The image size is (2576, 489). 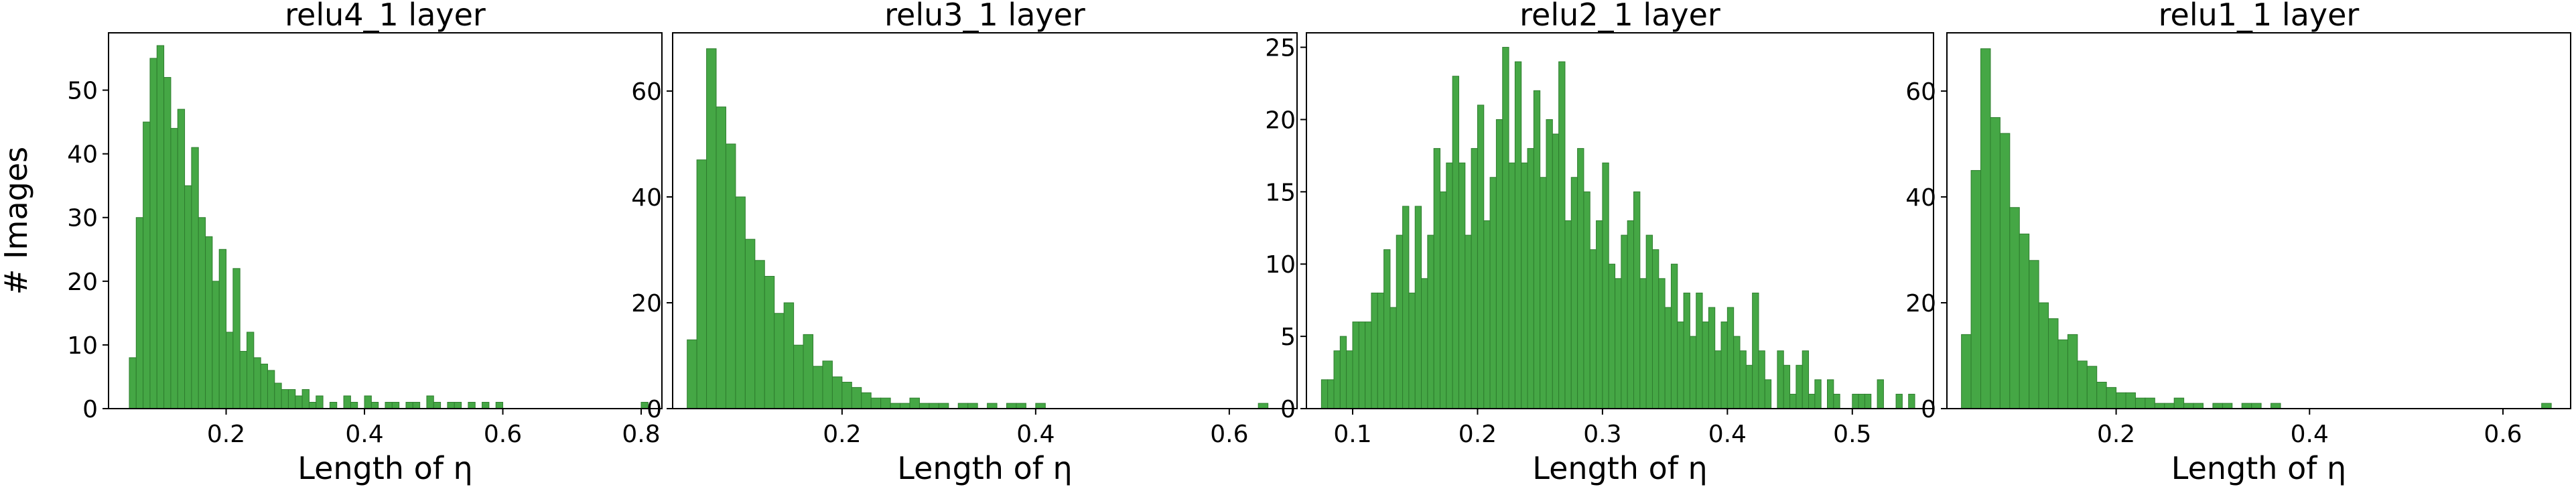 What do you see at coordinates (2503, 434) in the screenshot?
I see `x-tick-label: 0.6` at bounding box center [2503, 434].